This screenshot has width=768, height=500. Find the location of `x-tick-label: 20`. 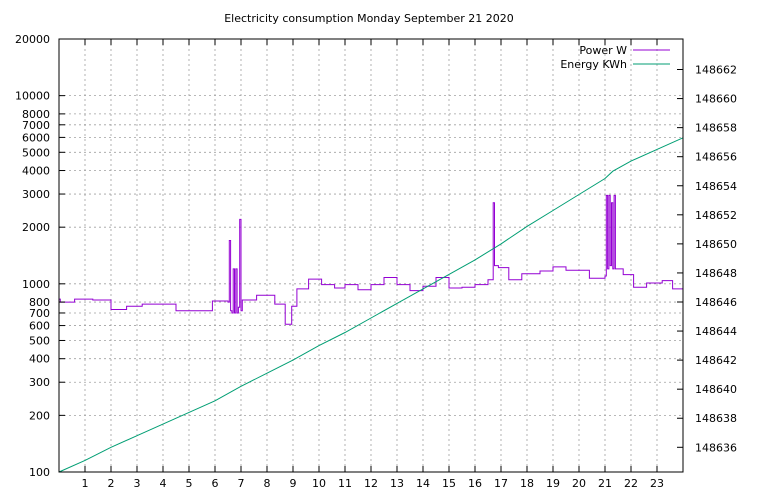

x-tick-label: 20 is located at coordinates (579, 483).